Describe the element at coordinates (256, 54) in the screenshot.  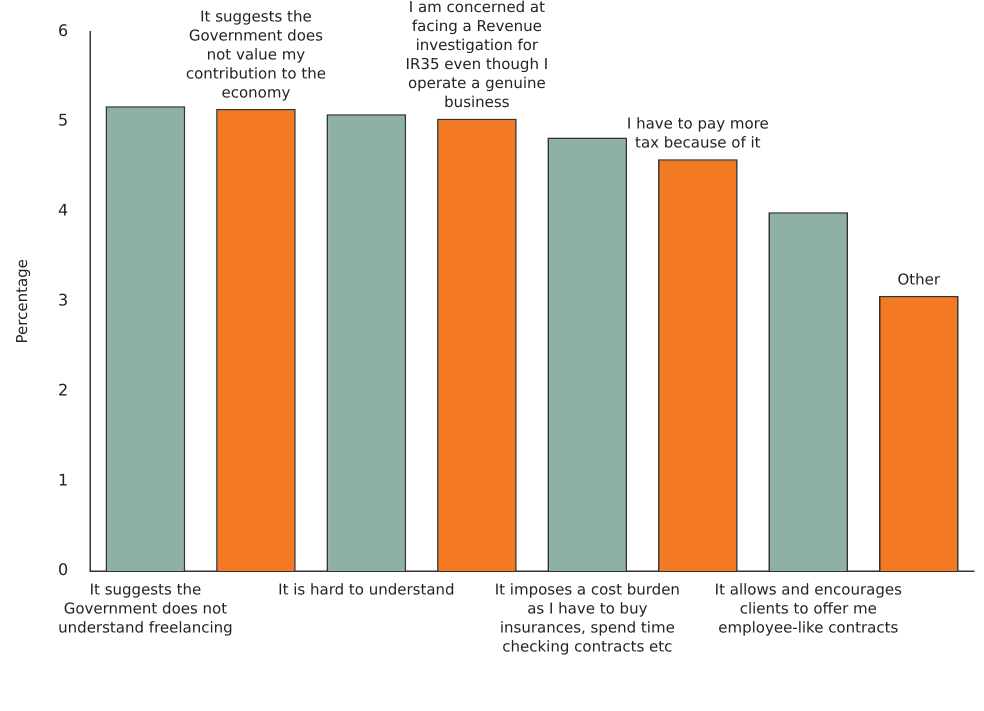
I see `x-tick-label: It suggests the Government does not value my contribution to the economy` at that location.